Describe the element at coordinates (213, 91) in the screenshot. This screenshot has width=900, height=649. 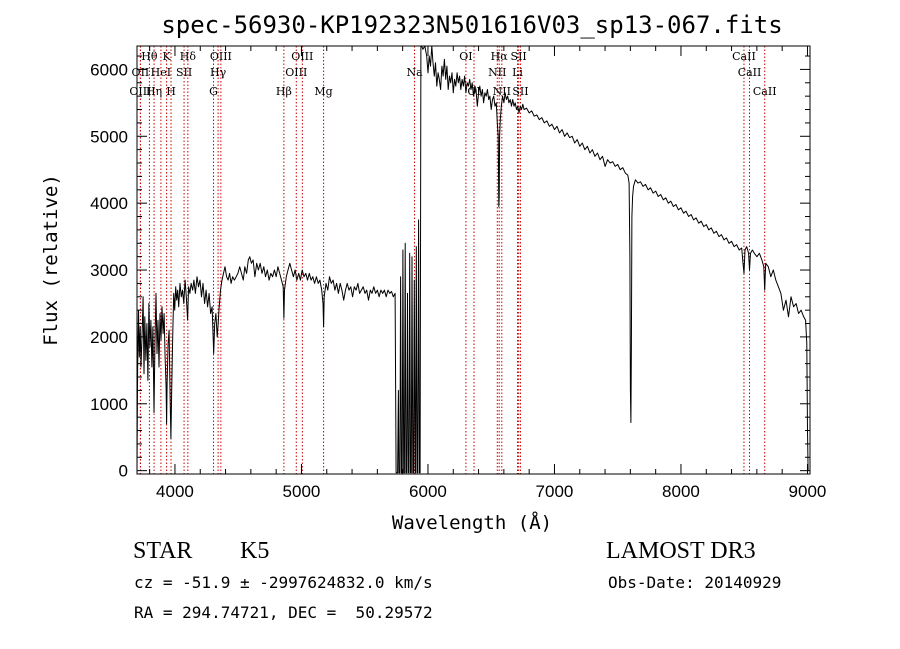
I see `spectral-line-label: G` at that location.